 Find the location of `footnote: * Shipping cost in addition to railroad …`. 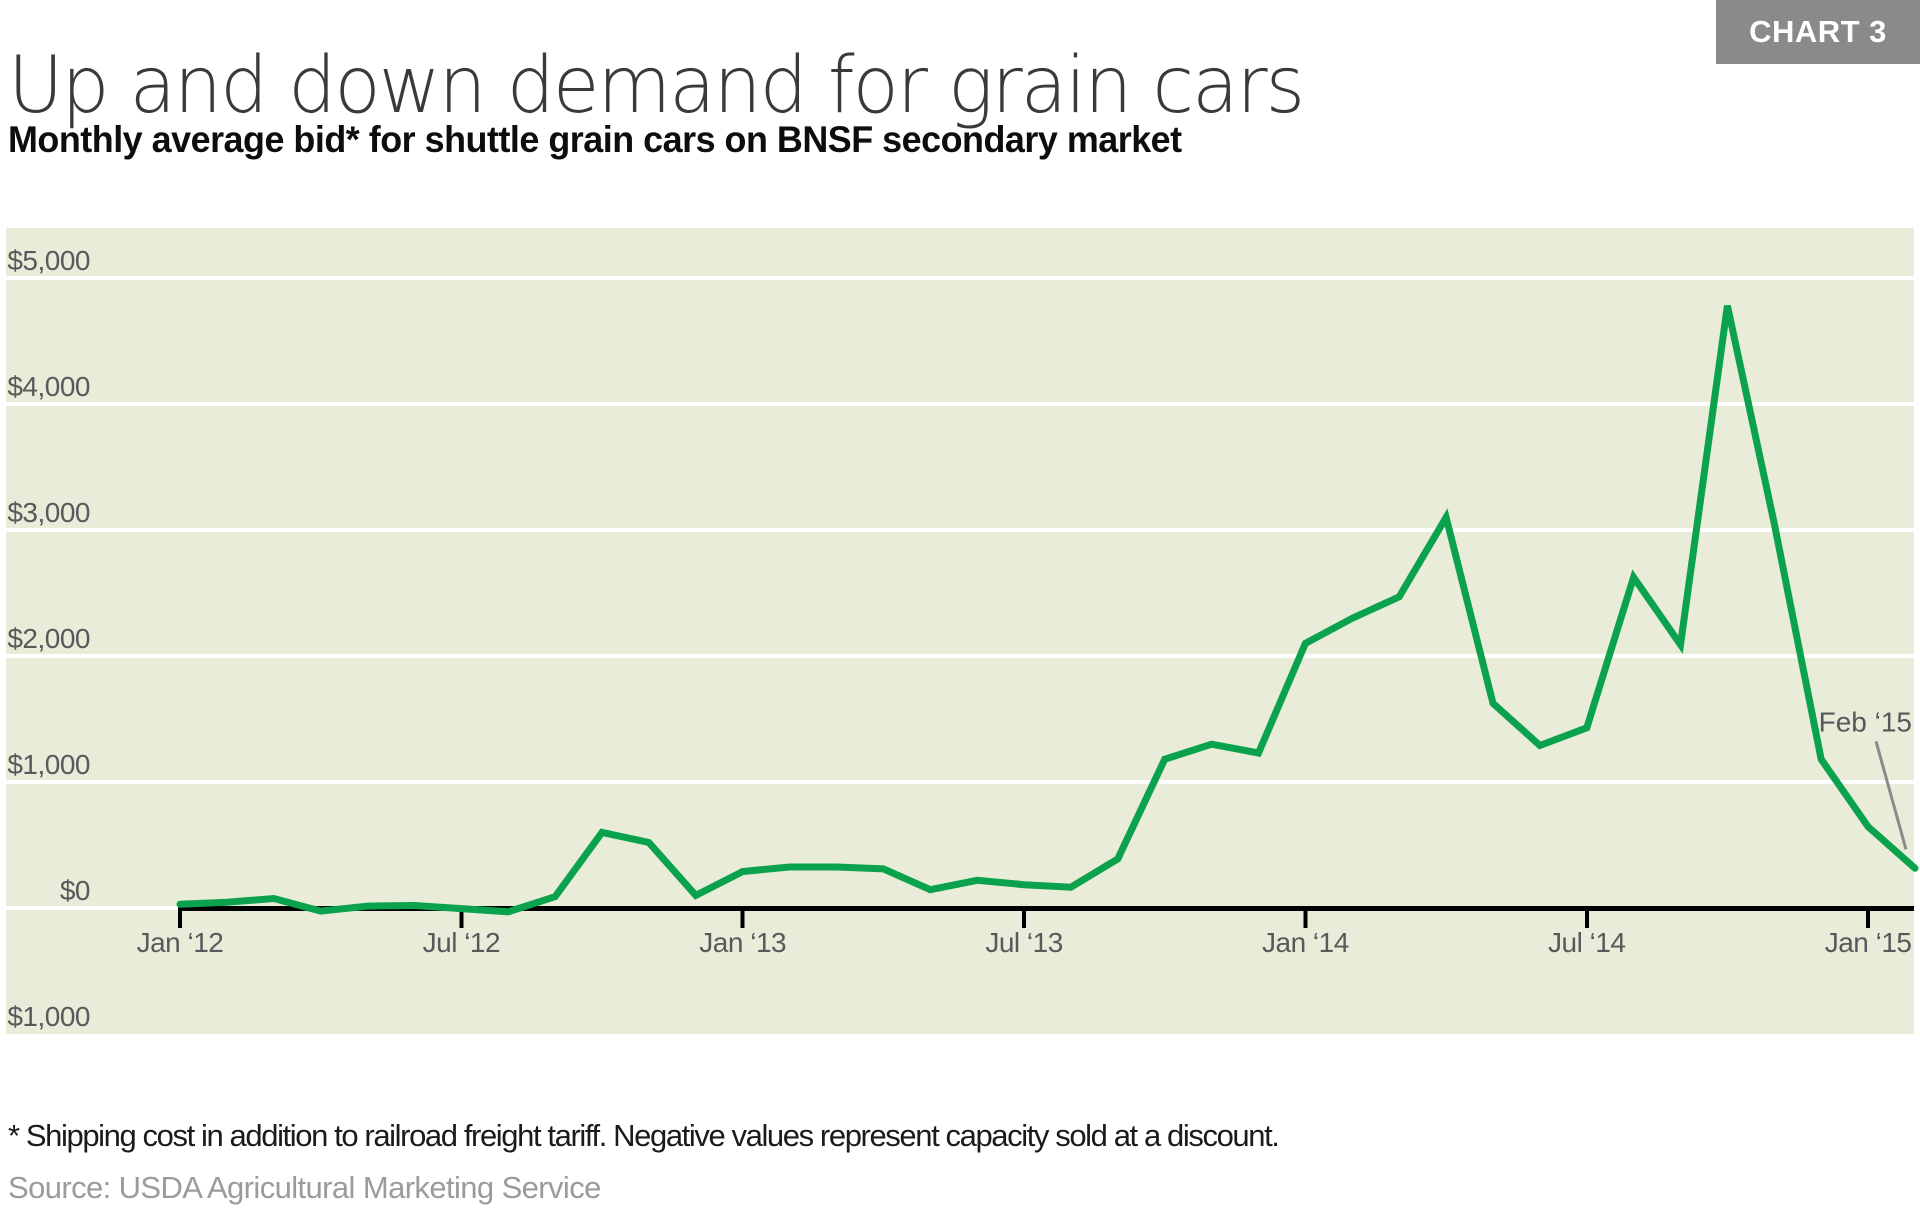

footnote: * Shipping cost in addition to railroad … is located at coordinates (644, 1135).